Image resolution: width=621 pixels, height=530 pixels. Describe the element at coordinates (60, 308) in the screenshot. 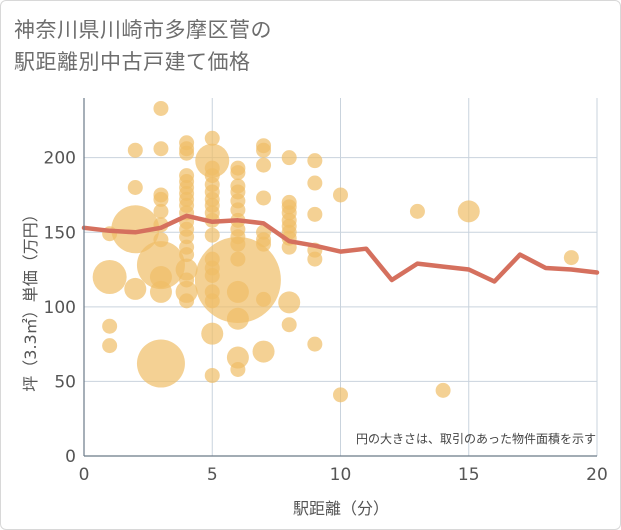

I see `y-tick-label: 100` at that location.